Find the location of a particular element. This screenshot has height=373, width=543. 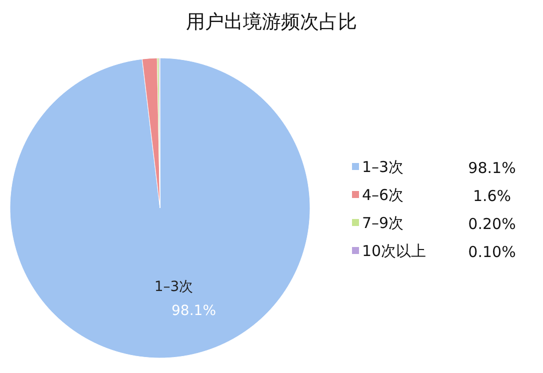

data-label: 0.20% is located at coordinates (492, 224).